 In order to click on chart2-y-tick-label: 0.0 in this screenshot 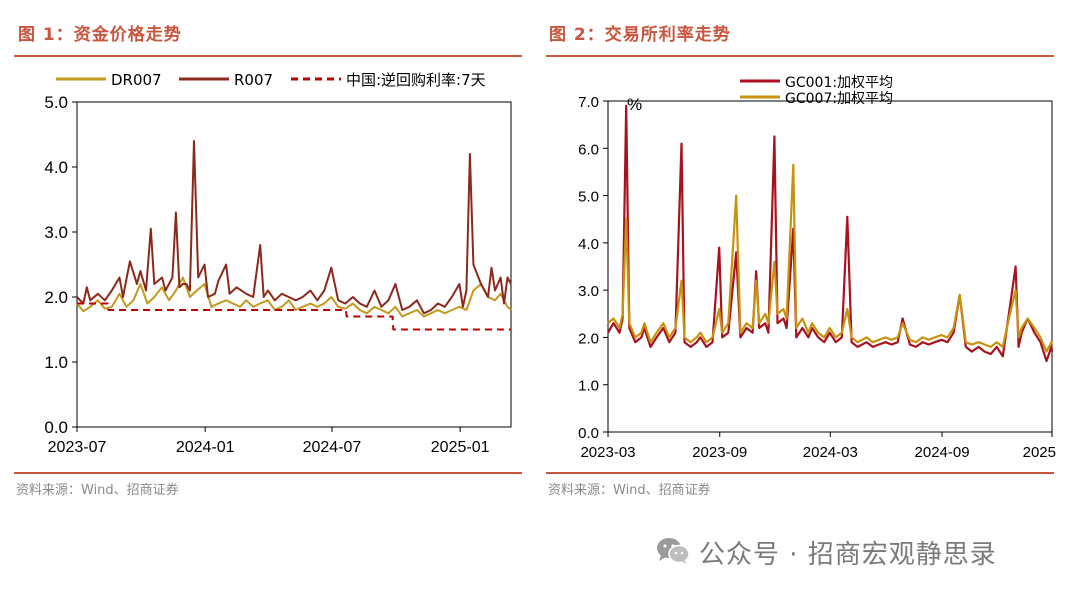, I will do `click(588, 433)`.